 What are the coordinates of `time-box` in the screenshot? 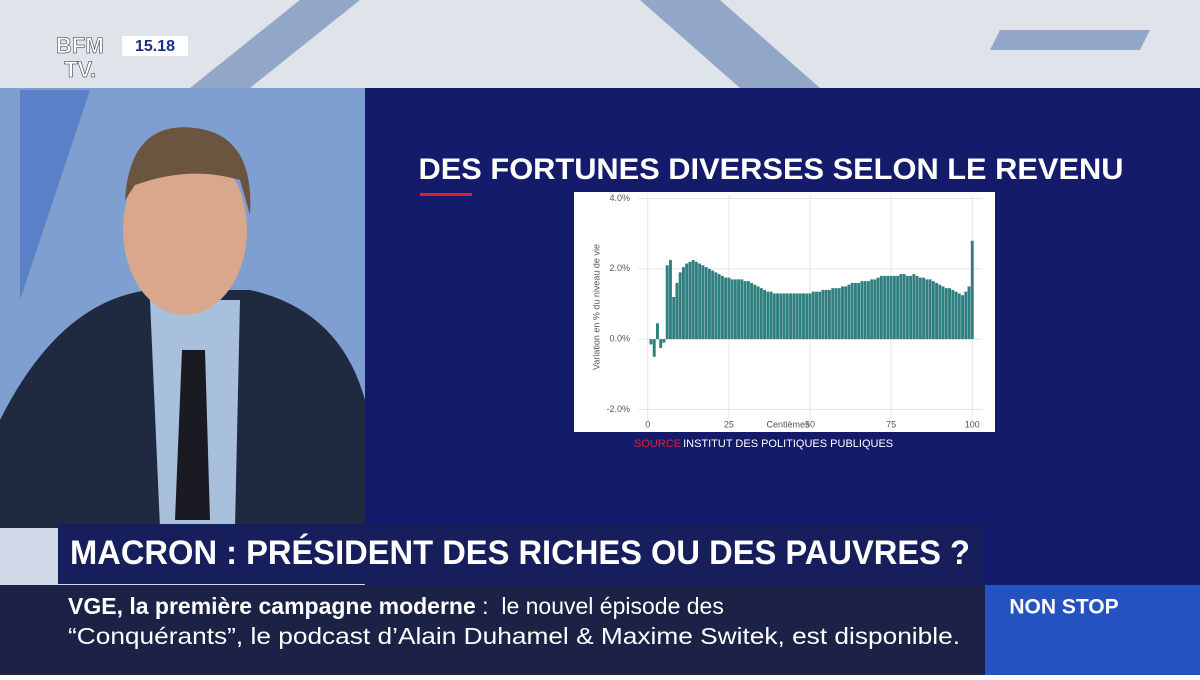 It's located at (155, 46).